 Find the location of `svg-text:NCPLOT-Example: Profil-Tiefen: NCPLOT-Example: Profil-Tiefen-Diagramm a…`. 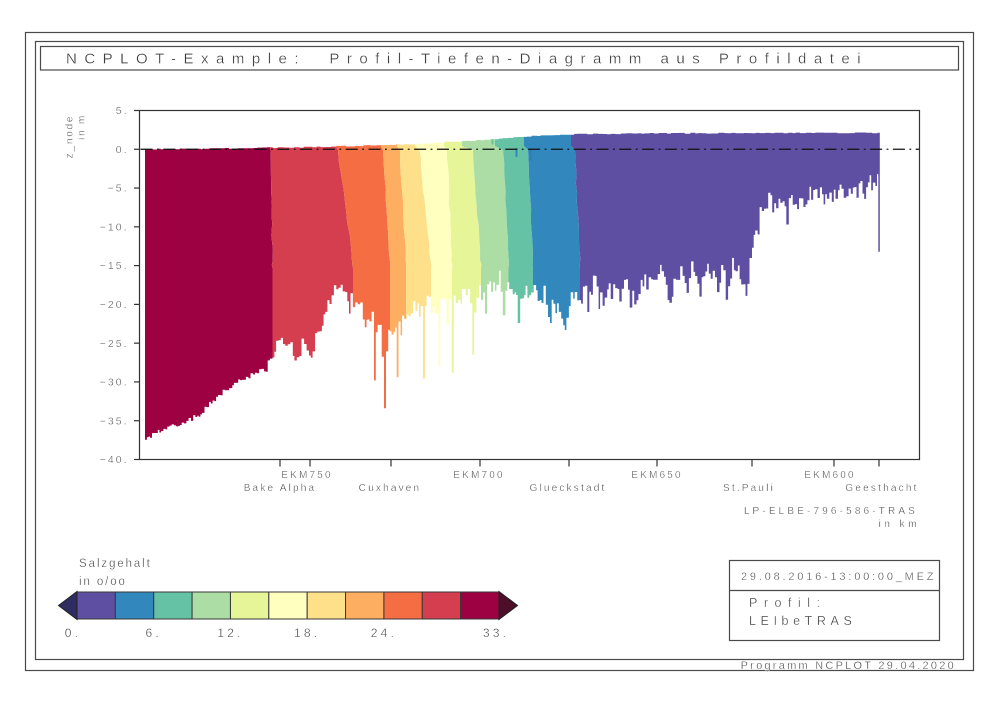

svg-text:NCPLOT-Example: Profil-Tiefen: NCPLOT-Example: Profil-Tiefen-Diagramm a… is located at coordinates (467, 59).